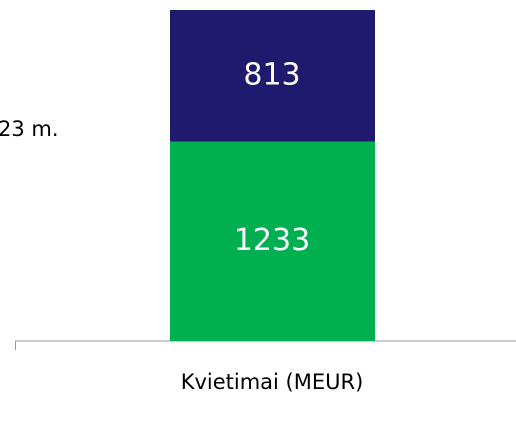 This screenshot has height=422, width=516. I want to click on bar-segment, so click(272, 76).